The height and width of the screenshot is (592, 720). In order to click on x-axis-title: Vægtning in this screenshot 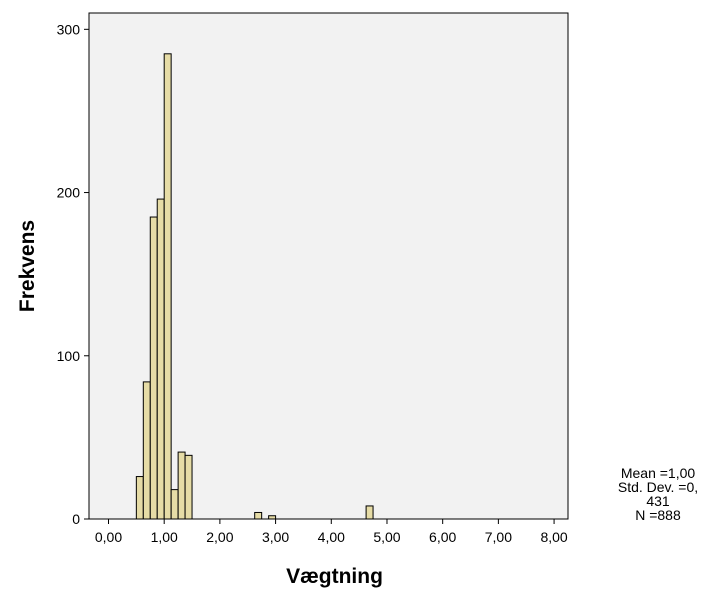, I will do `click(334, 576)`.